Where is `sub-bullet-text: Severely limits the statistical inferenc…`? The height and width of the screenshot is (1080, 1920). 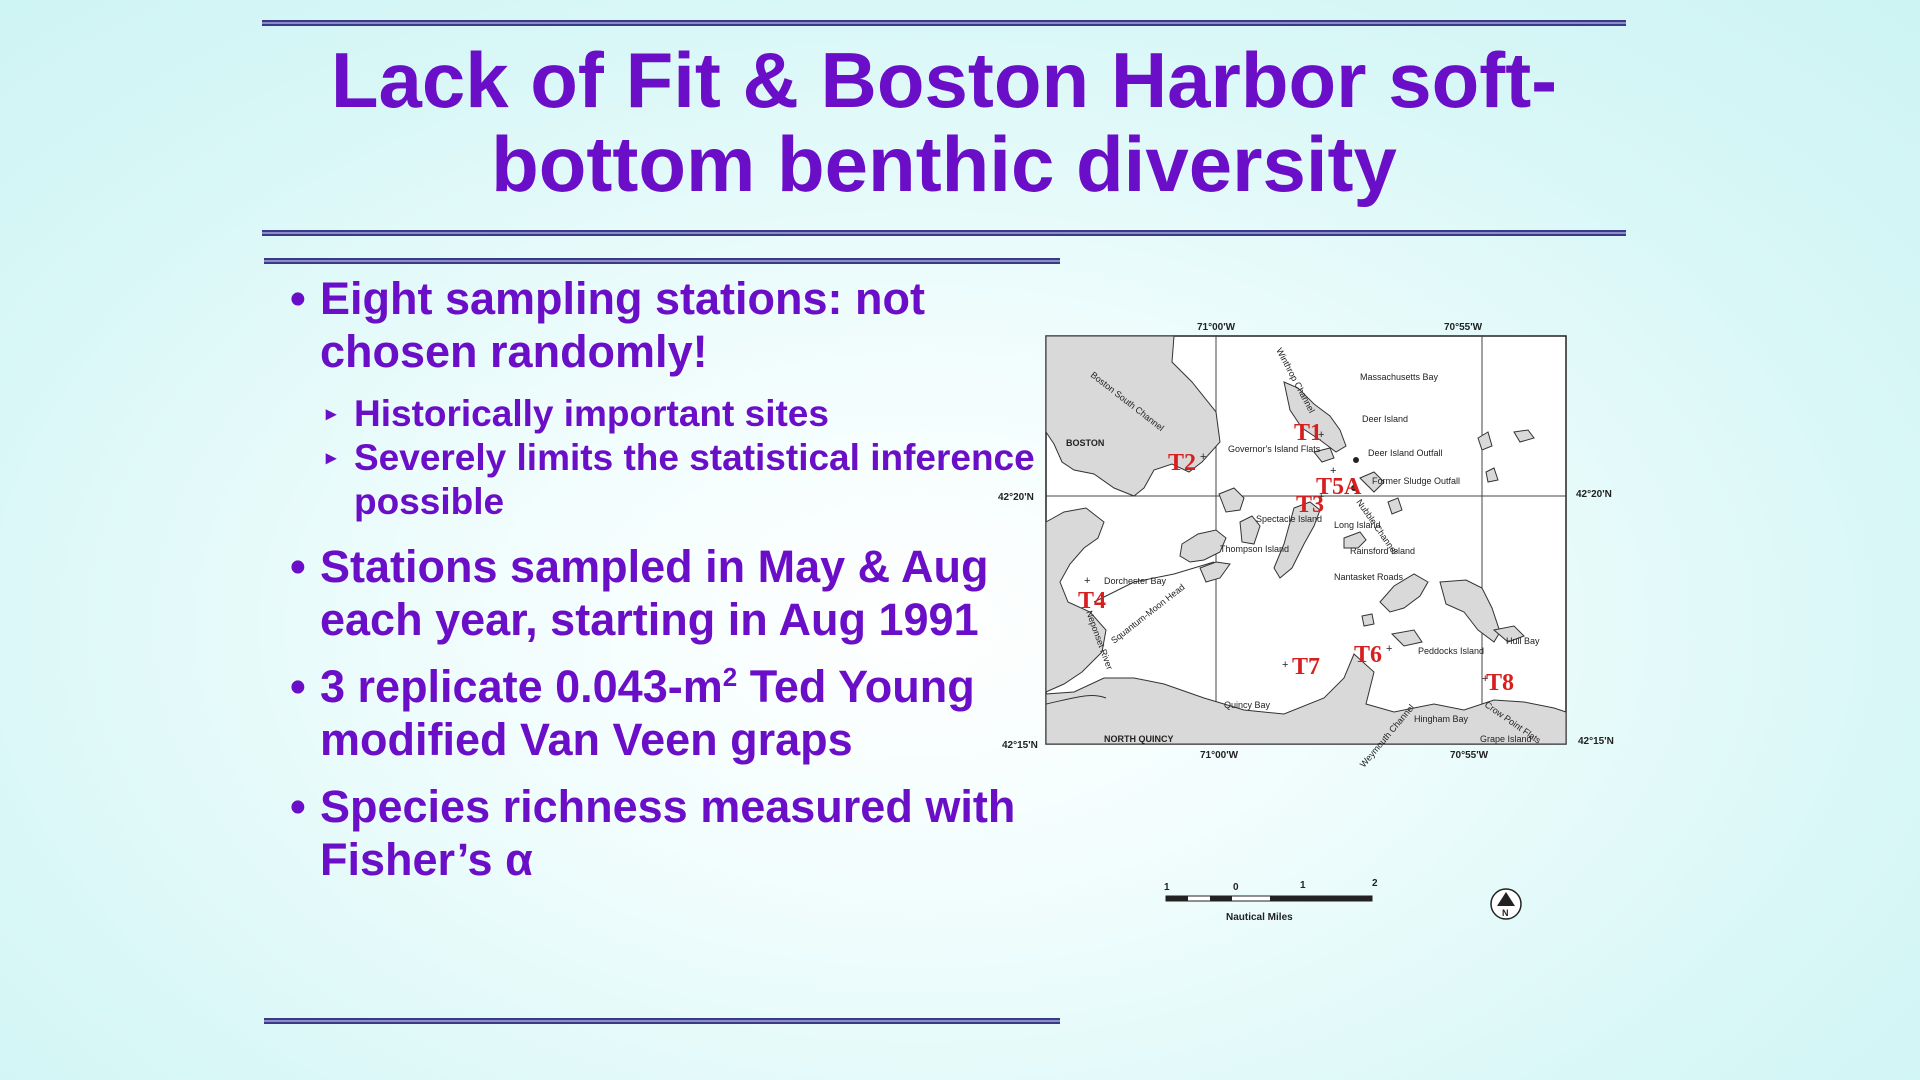 sub-bullet-text: Severely limits the statistical inferenc… is located at coordinates (694, 479).